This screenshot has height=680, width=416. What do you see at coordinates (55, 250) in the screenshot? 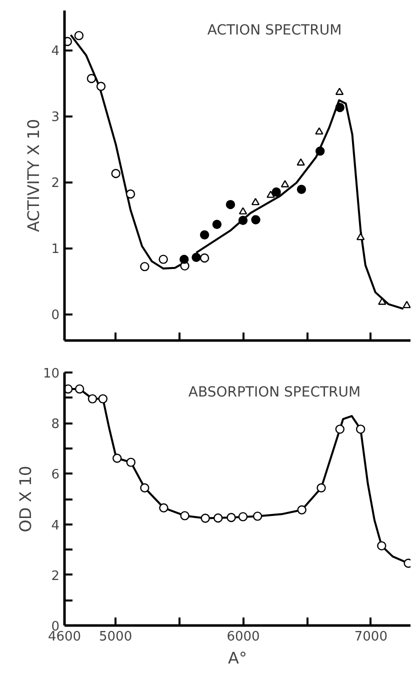
I see `y-tick-label: 1` at bounding box center [55, 250].